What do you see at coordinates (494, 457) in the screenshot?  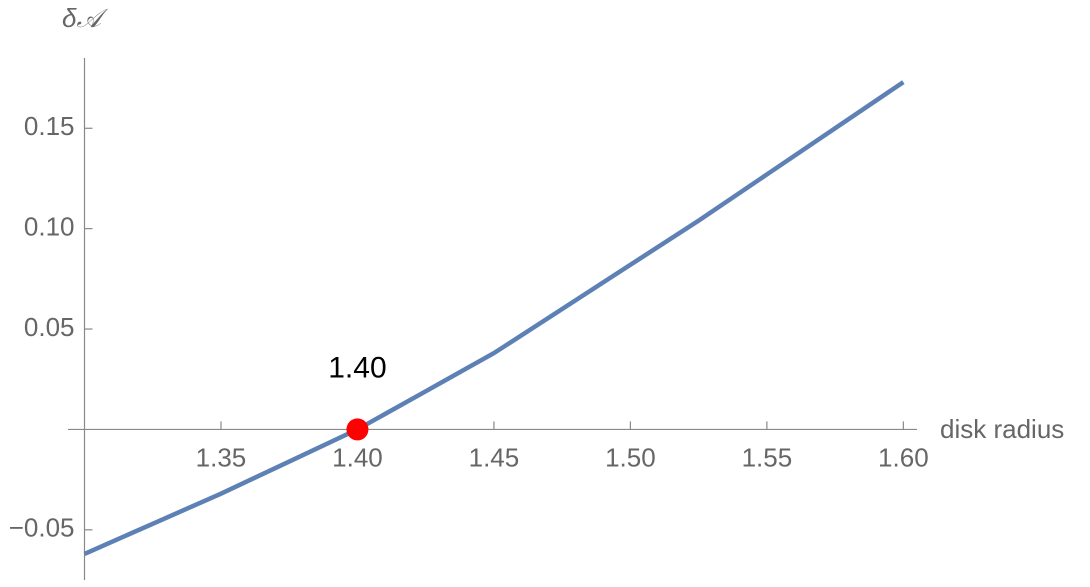 I see `x-tick-label: 1.45` at bounding box center [494, 457].